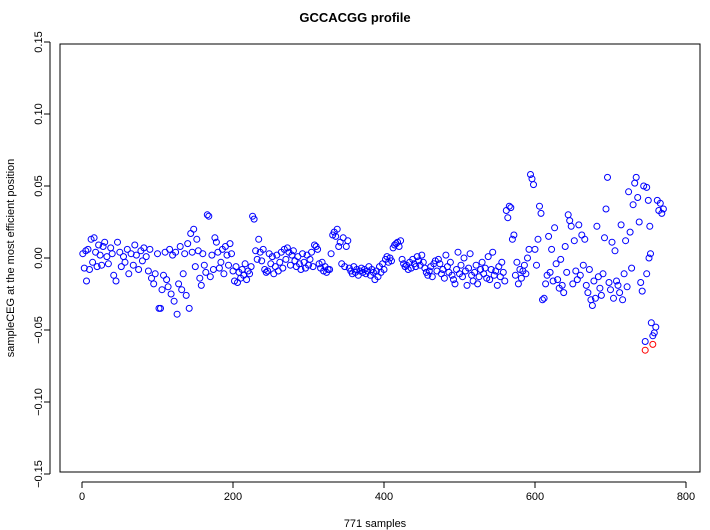 The width and height of the screenshot is (710, 530). What do you see at coordinates (233, 497) in the screenshot?
I see `x-tick-label: 200` at bounding box center [233, 497].